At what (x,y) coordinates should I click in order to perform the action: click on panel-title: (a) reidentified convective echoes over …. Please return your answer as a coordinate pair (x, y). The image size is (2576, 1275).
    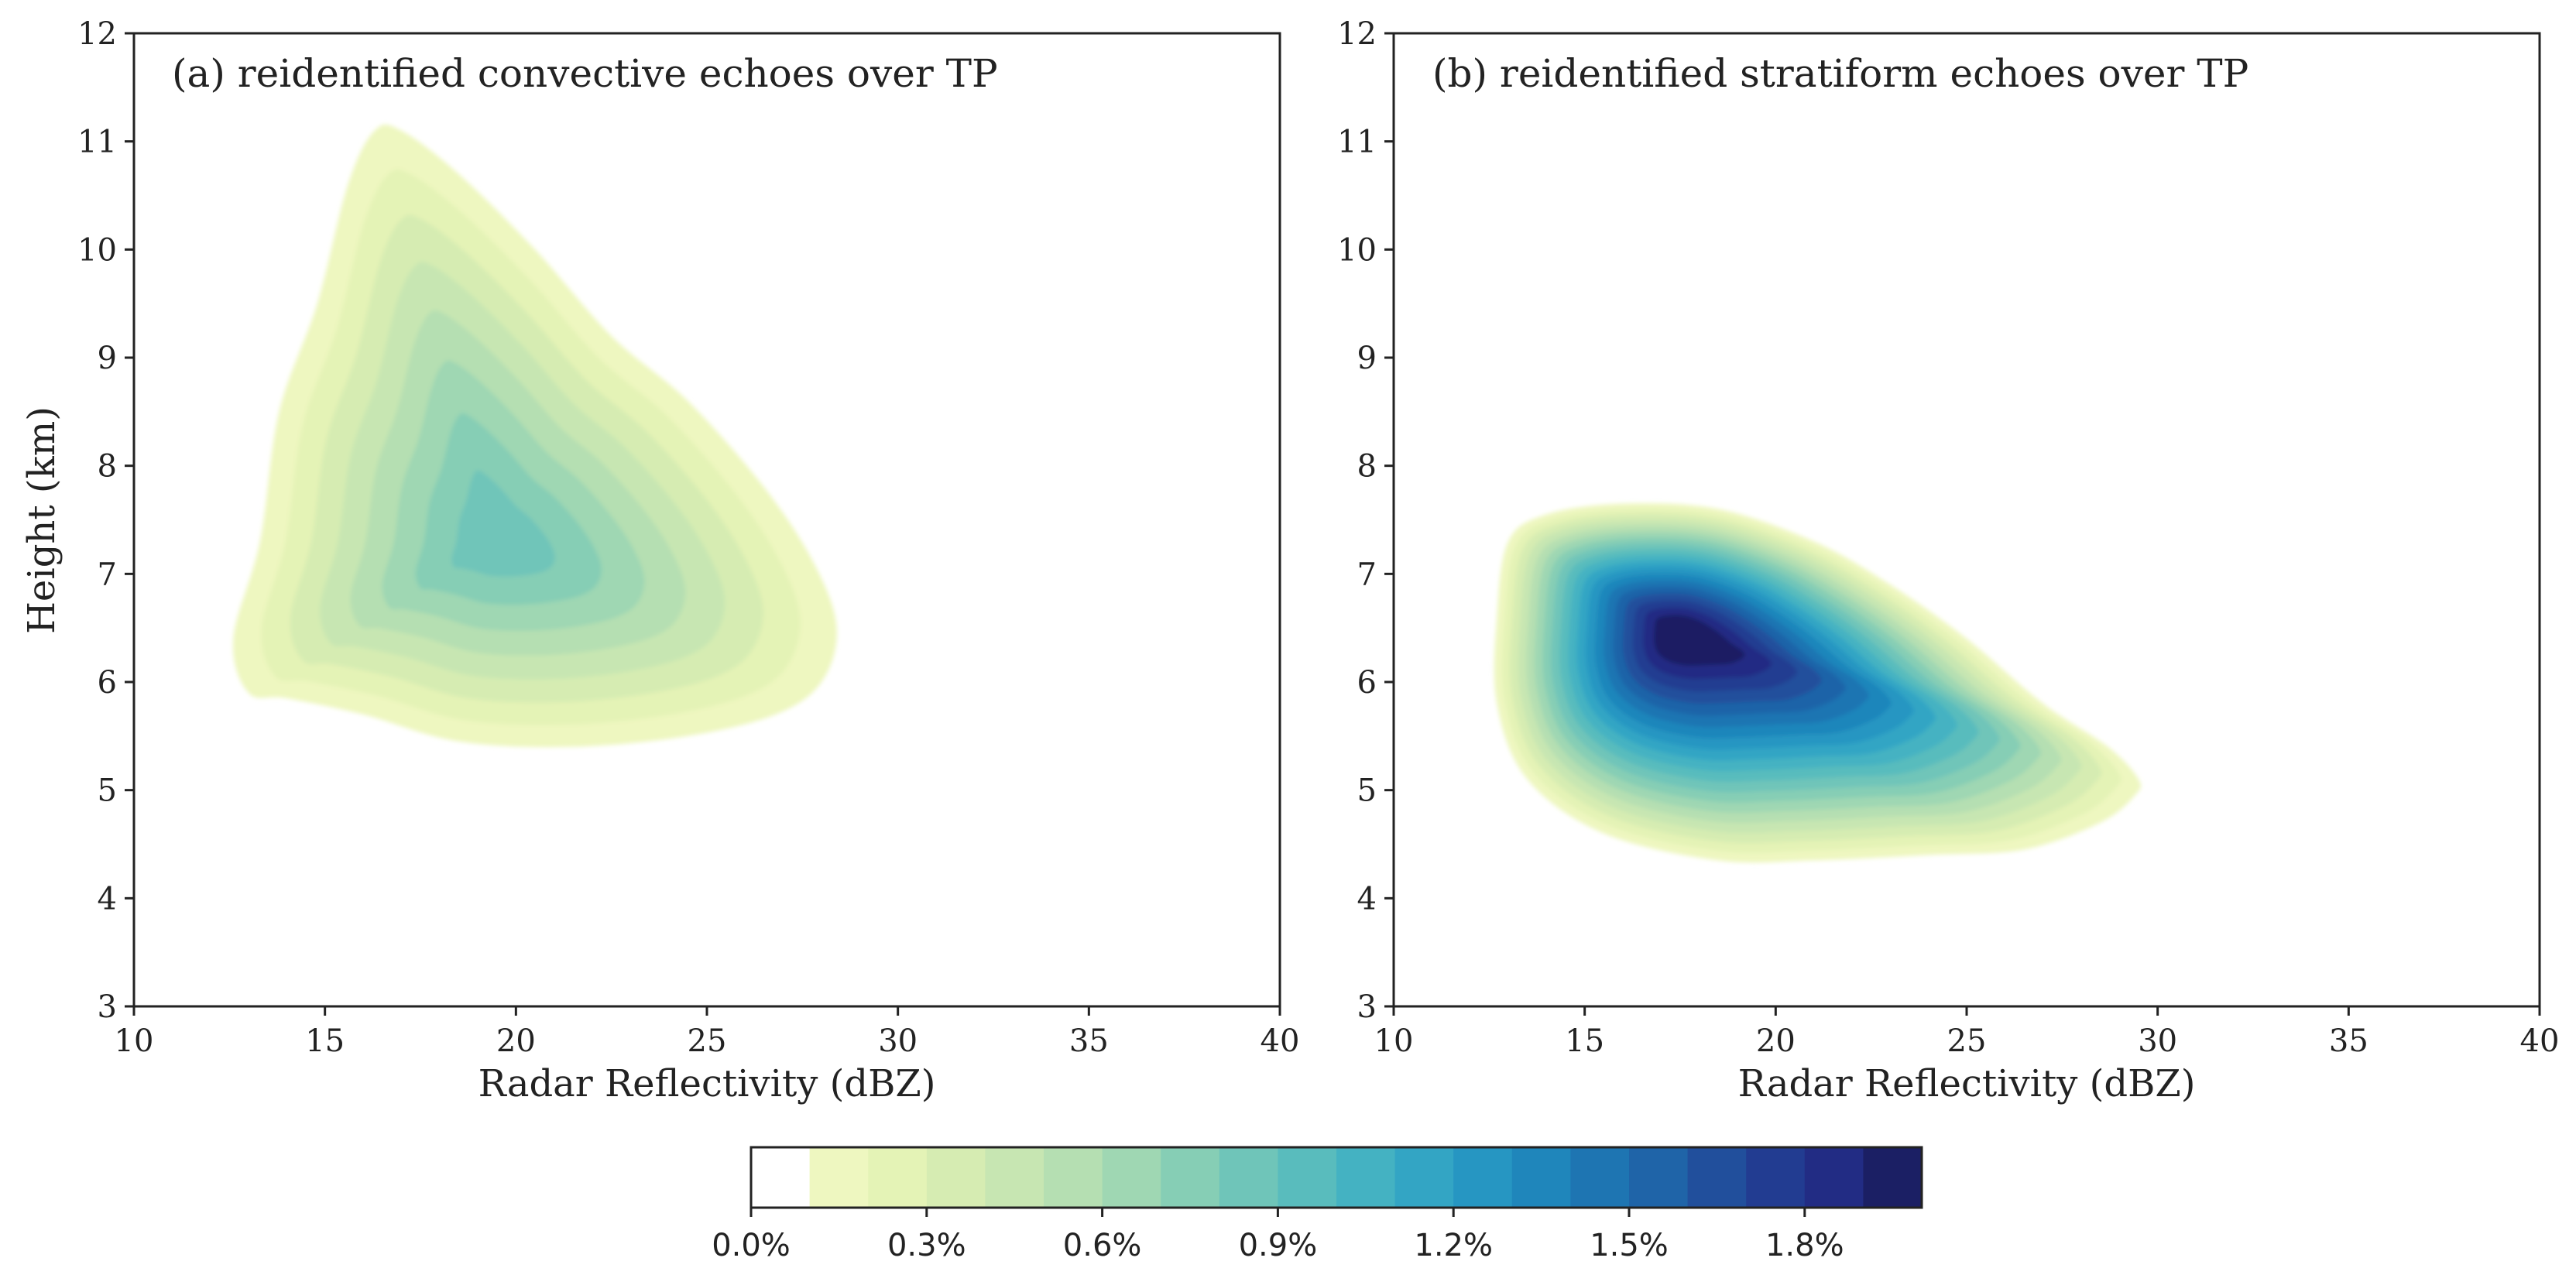
    Looking at the image, I should click on (585, 73).